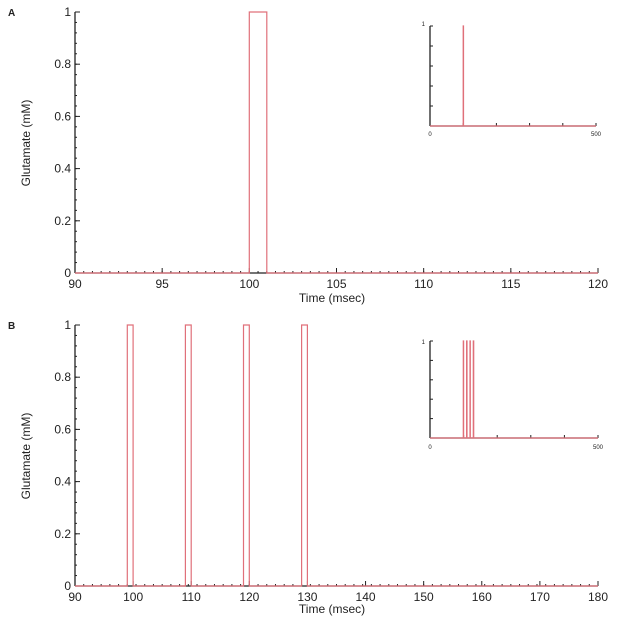 This screenshot has height=617, width=624. I want to click on panel-b-x-tick-label: 140, so click(366, 597).